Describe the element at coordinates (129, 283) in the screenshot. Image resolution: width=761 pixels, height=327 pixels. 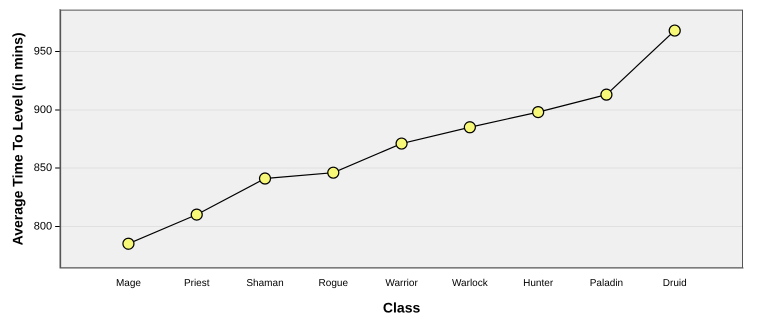
I see `x-tick-label: Mage` at that location.